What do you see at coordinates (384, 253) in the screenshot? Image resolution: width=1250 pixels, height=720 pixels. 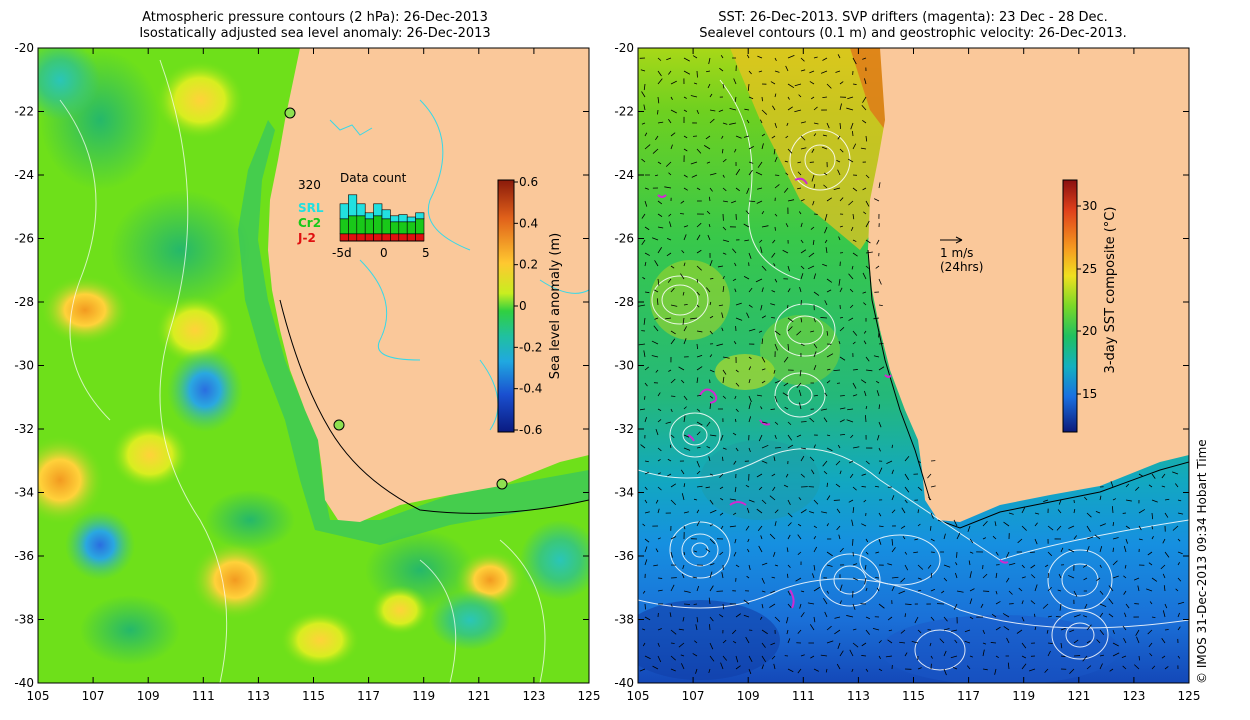 I see `inset-xtick-1: 0` at bounding box center [384, 253].